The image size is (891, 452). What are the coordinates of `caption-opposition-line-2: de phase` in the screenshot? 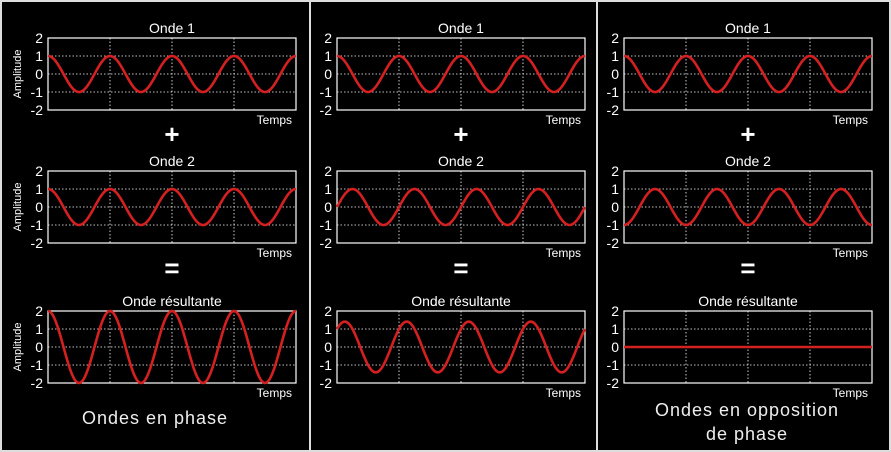 It's located at (747, 434).